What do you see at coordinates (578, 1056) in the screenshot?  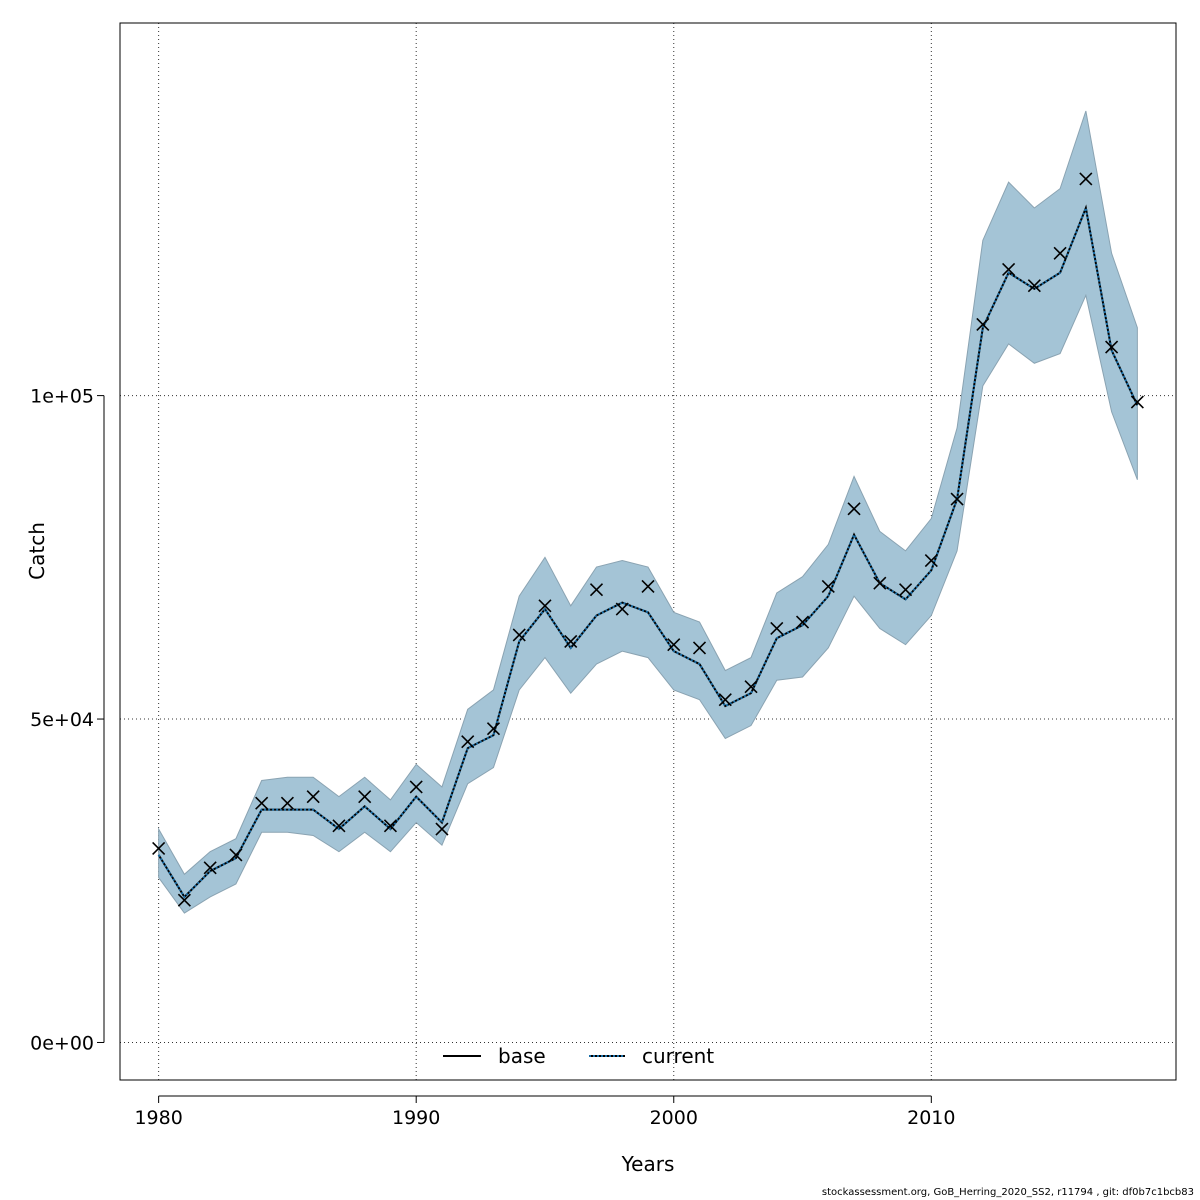 I see `legend: base current` at bounding box center [578, 1056].